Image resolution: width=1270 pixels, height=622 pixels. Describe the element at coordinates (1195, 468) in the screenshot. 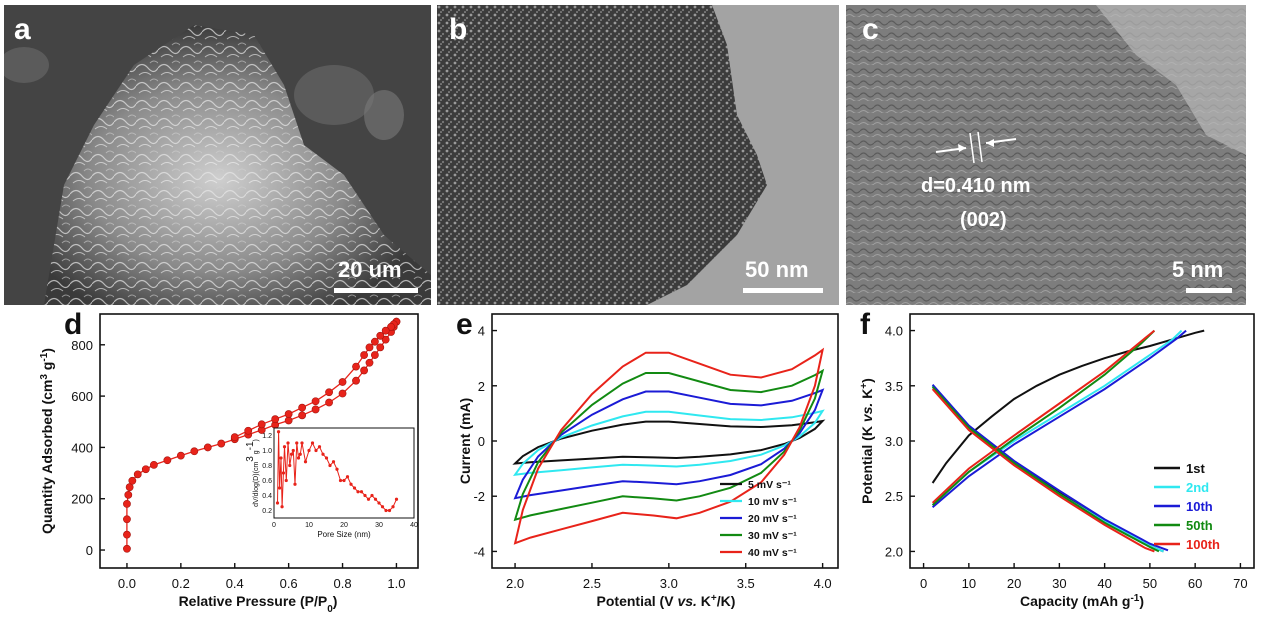

I see `legend-label-f-0: 1st` at that location.